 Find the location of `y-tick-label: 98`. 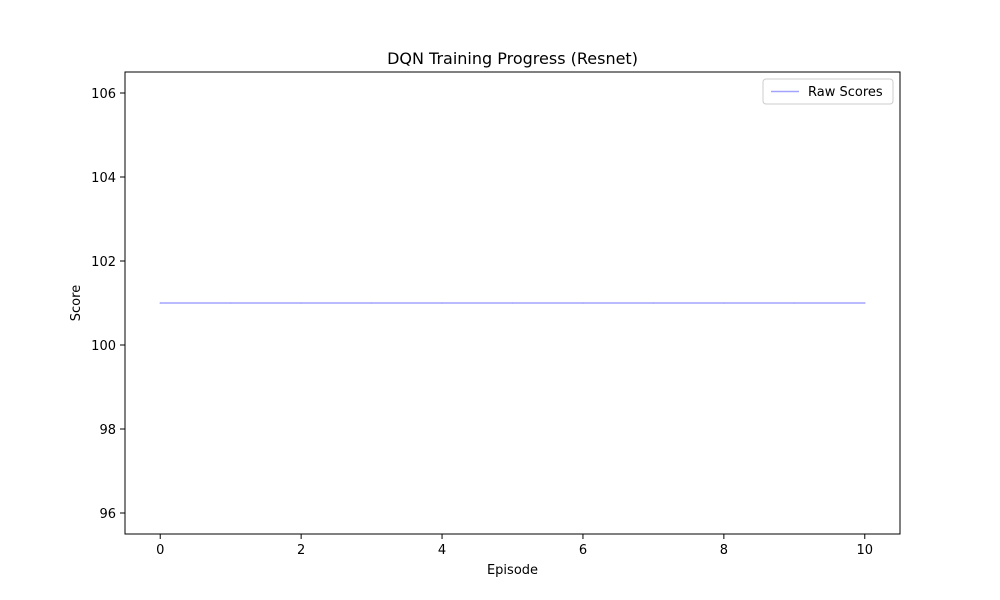

y-tick-label: 98 is located at coordinates (107, 430).